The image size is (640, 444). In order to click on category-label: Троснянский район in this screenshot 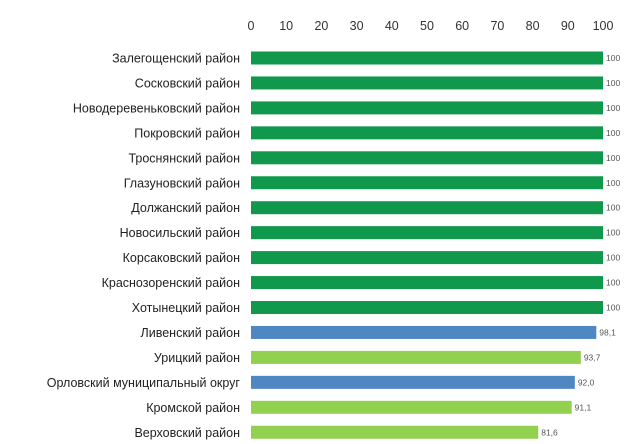, I will do `click(184, 158)`.